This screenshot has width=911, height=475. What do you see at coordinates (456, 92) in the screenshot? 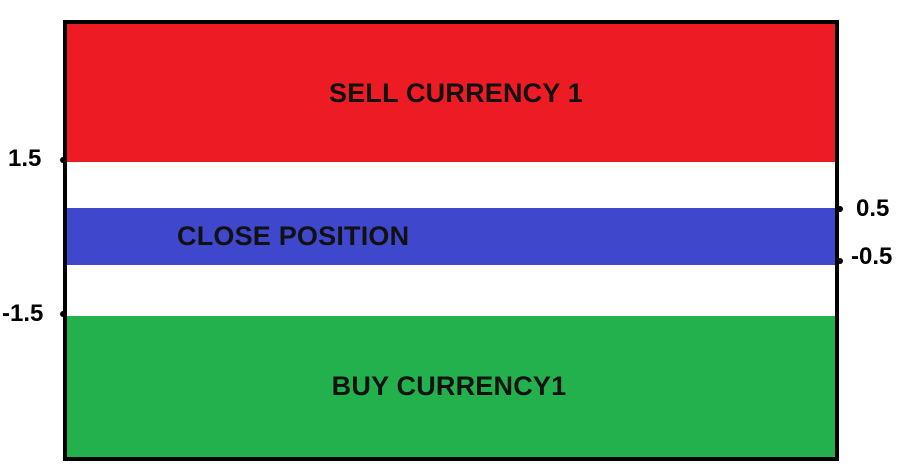
I see `sell-zone-label: SELL CURRENCY 1` at bounding box center [456, 92].